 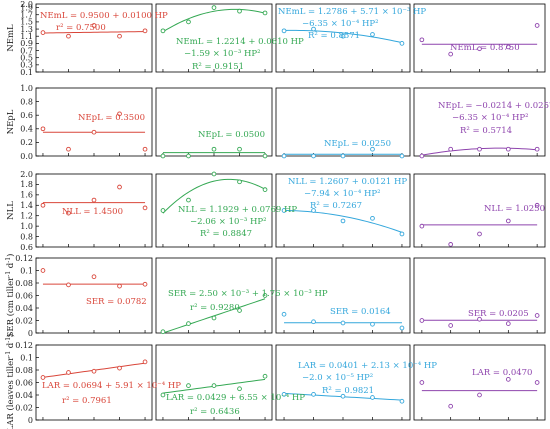 What do you see at coordinates (214, 196) in the screenshot?
I see `fit-line-r2-c1` at bounding box center [214, 196].